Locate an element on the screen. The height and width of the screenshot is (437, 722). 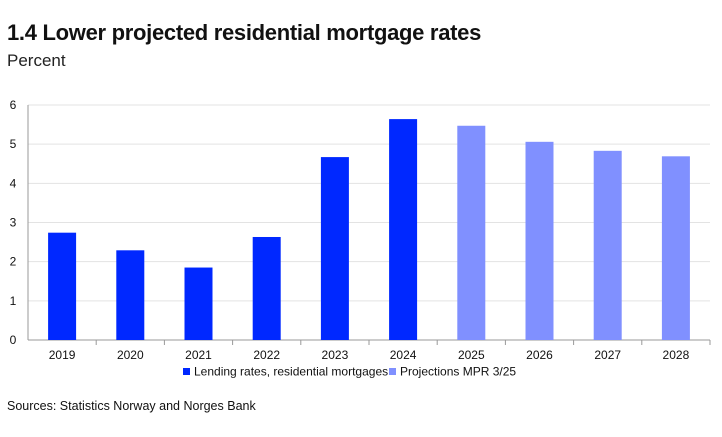
x-tick-label: 2023 is located at coordinates (335, 355).